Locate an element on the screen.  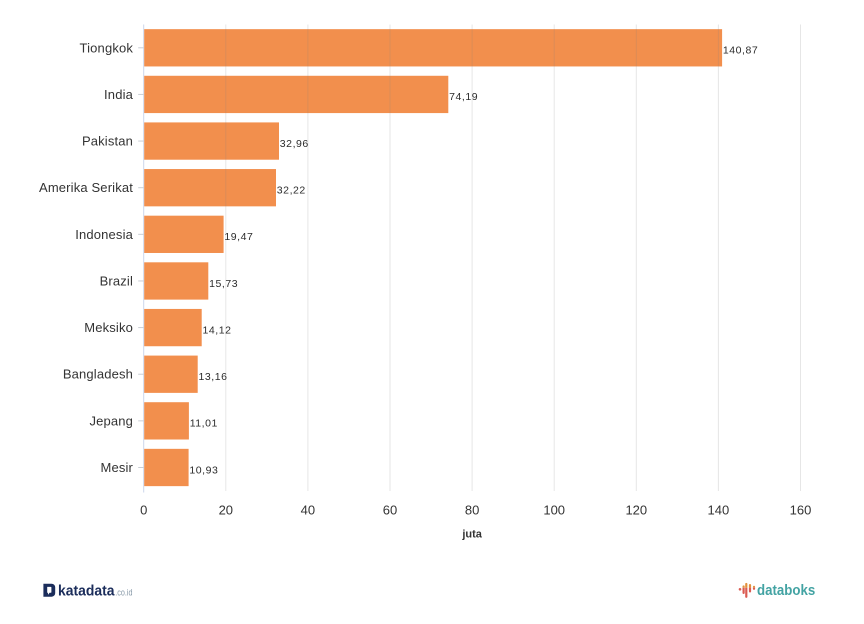
svg-text: Jepang is located at coordinates (111, 420).